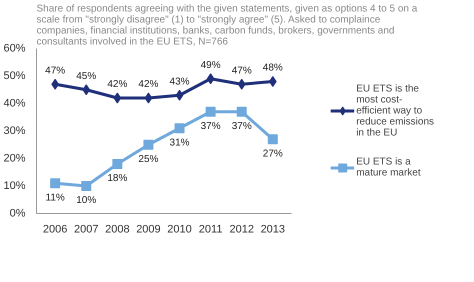 This screenshot has height=282, width=474. What do you see at coordinates (388, 167) in the screenshot?
I see `legend-label: EU ETS is a mature market` at bounding box center [388, 167].